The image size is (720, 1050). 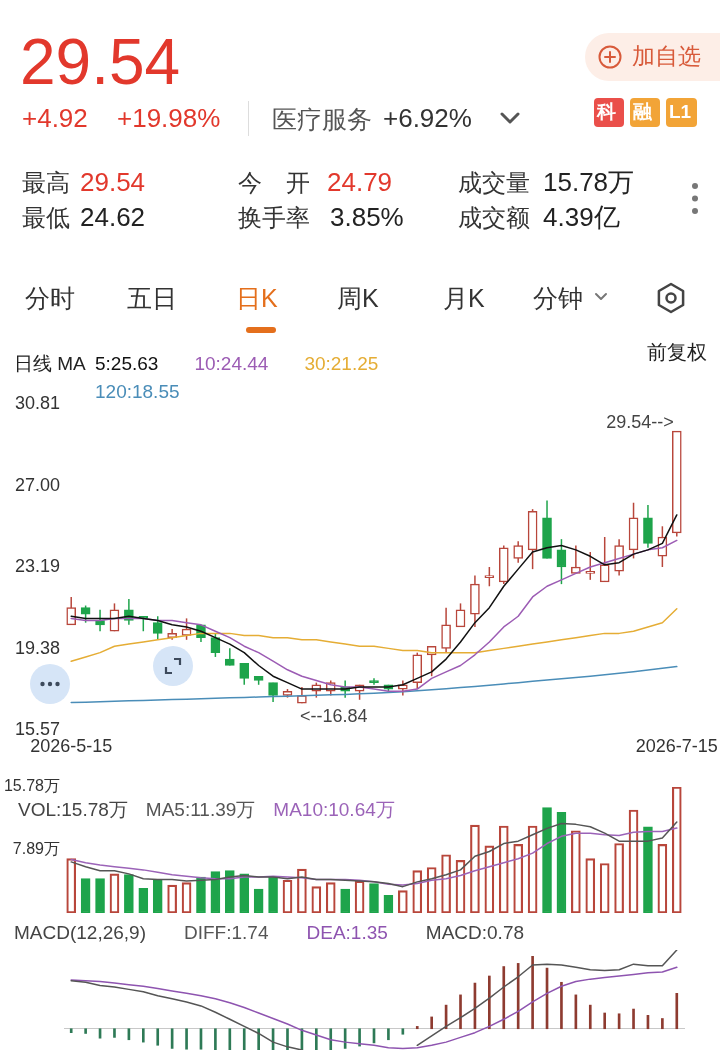 What do you see at coordinates (475, 933) in the screenshot?
I see `text: MACD:0.78` at bounding box center [475, 933].